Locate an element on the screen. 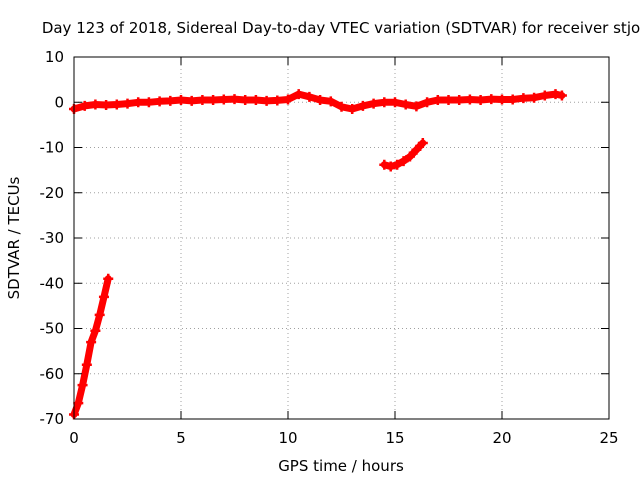 The width and height of the screenshot is (640, 480). x-tick-label: 25 is located at coordinates (608, 438).